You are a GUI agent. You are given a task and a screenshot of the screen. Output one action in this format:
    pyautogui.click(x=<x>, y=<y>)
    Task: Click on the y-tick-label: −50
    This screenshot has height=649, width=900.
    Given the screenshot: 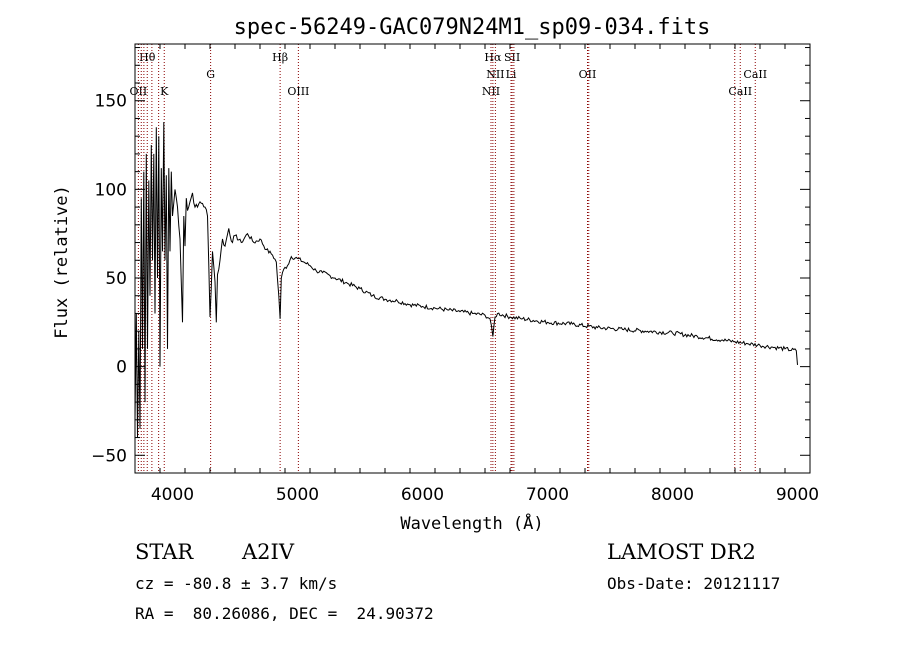 What is the action you would take?
    pyautogui.click(x=109, y=456)
    